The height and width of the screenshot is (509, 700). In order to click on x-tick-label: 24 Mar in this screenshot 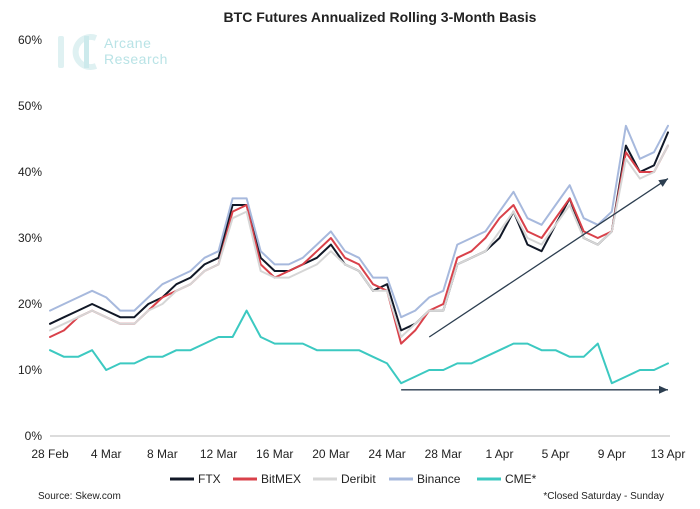, I will do `click(386, 454)`.